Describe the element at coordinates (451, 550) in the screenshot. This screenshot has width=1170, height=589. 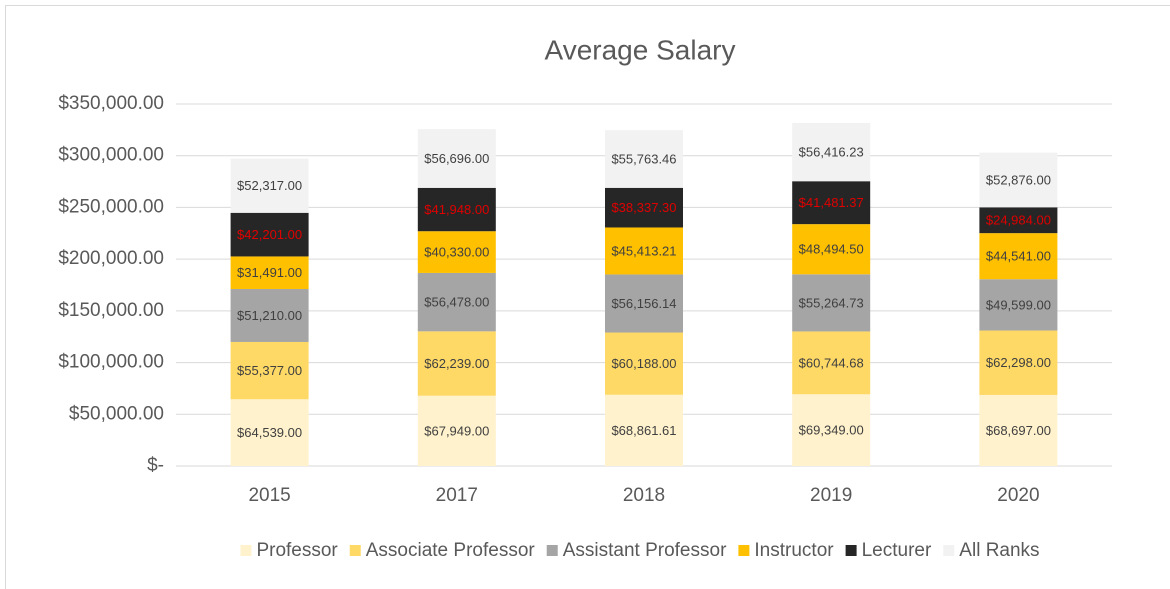
I see `legend-label: Associate Professor` at that location.